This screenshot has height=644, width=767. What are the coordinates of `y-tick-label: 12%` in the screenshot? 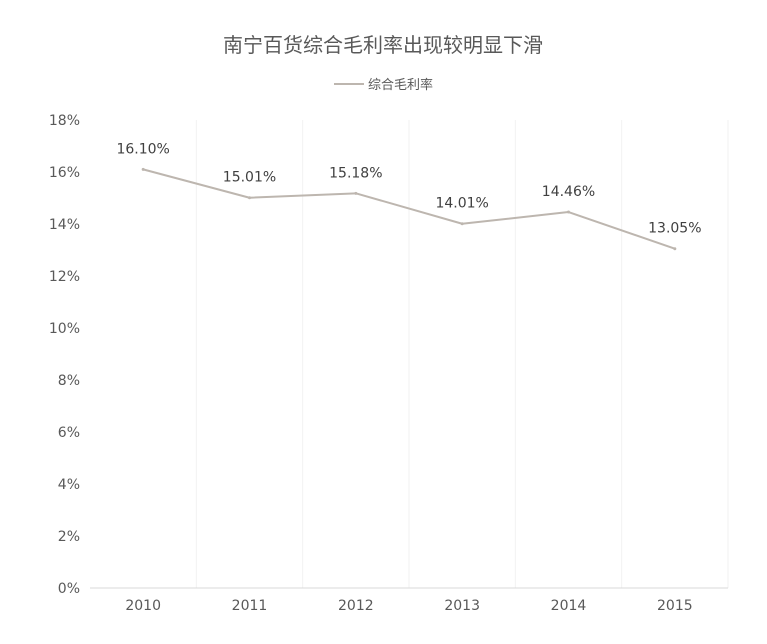 It's located at (64, 277).